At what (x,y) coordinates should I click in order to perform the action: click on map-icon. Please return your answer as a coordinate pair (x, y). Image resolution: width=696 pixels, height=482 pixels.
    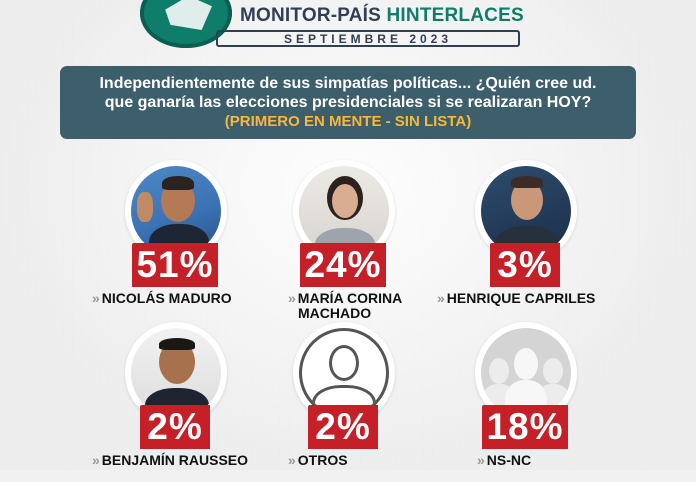
    Looking at the image, I should click on (188, 15).